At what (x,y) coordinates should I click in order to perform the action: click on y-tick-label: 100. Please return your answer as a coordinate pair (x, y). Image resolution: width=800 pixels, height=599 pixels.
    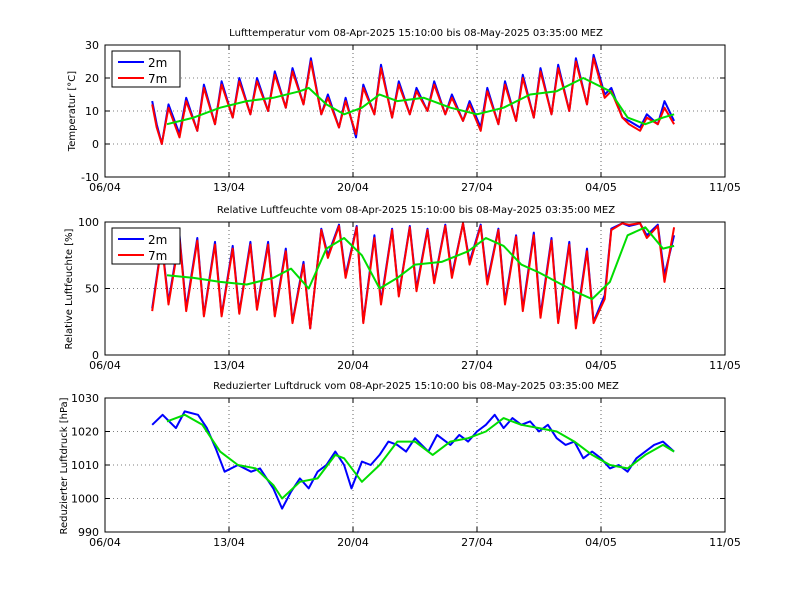
    Looking at the image, I should click on (88, 222).